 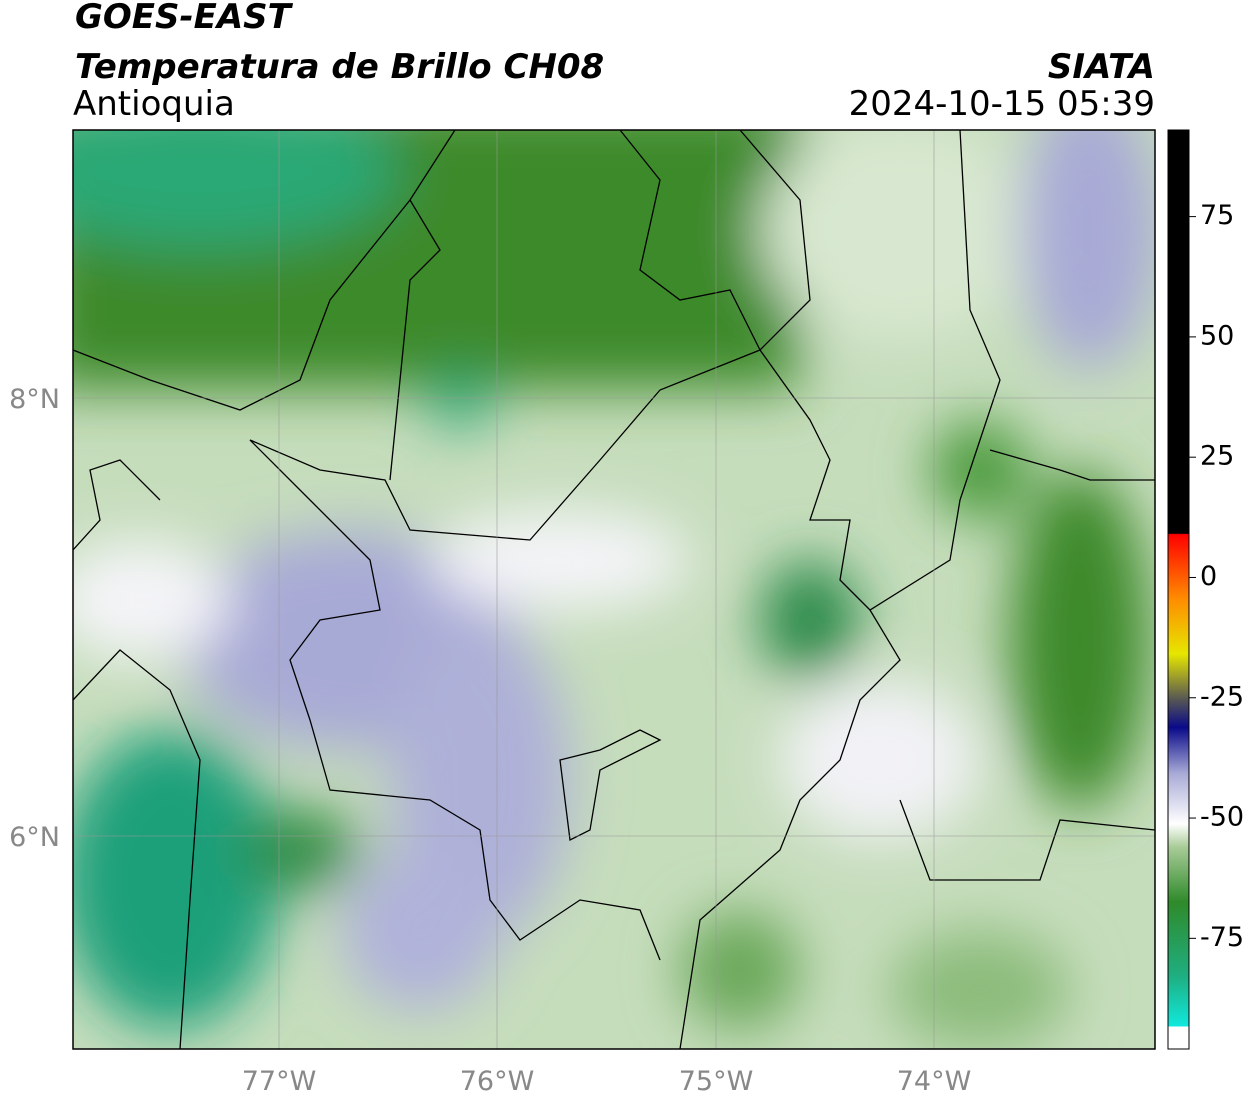 I want to click on colorbar-ticks: 75 50 25 0 -25 -50 -75, so click(x=1216, y=576).